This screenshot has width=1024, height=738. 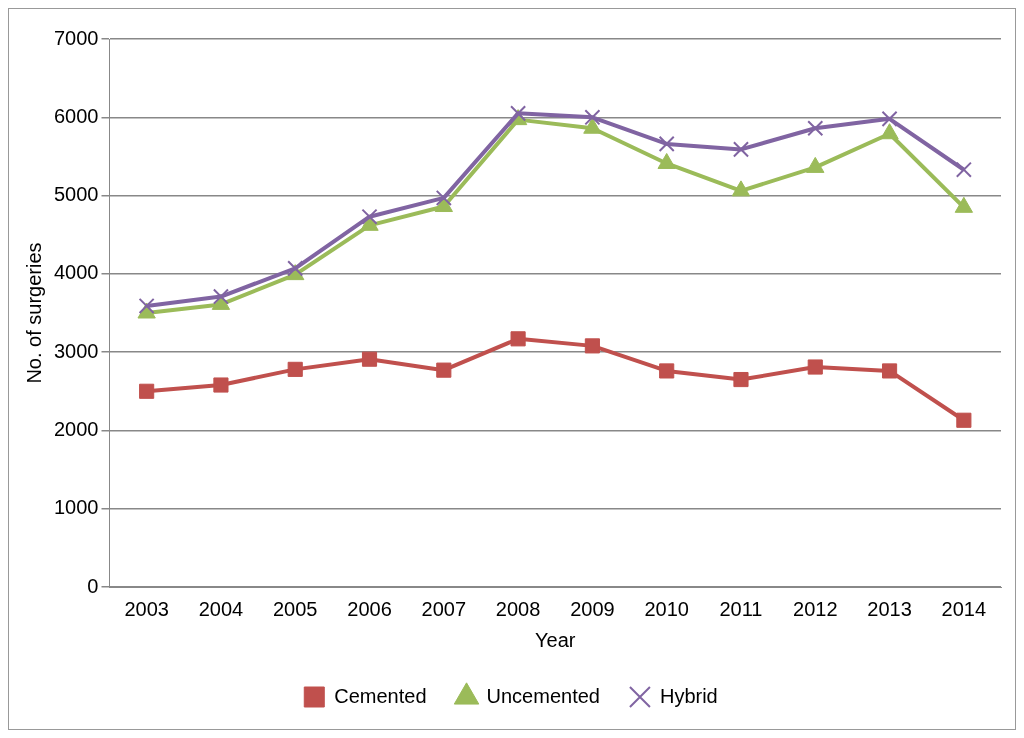 I want to click on y-tick-label: 6000, so click(x=76, y=115).